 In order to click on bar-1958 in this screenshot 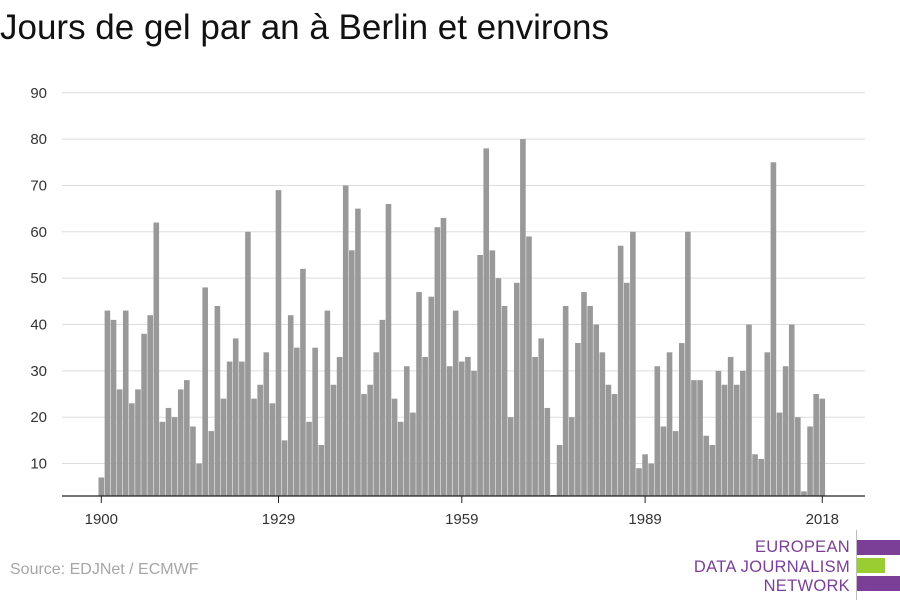, I will do `click(455, 403)`.